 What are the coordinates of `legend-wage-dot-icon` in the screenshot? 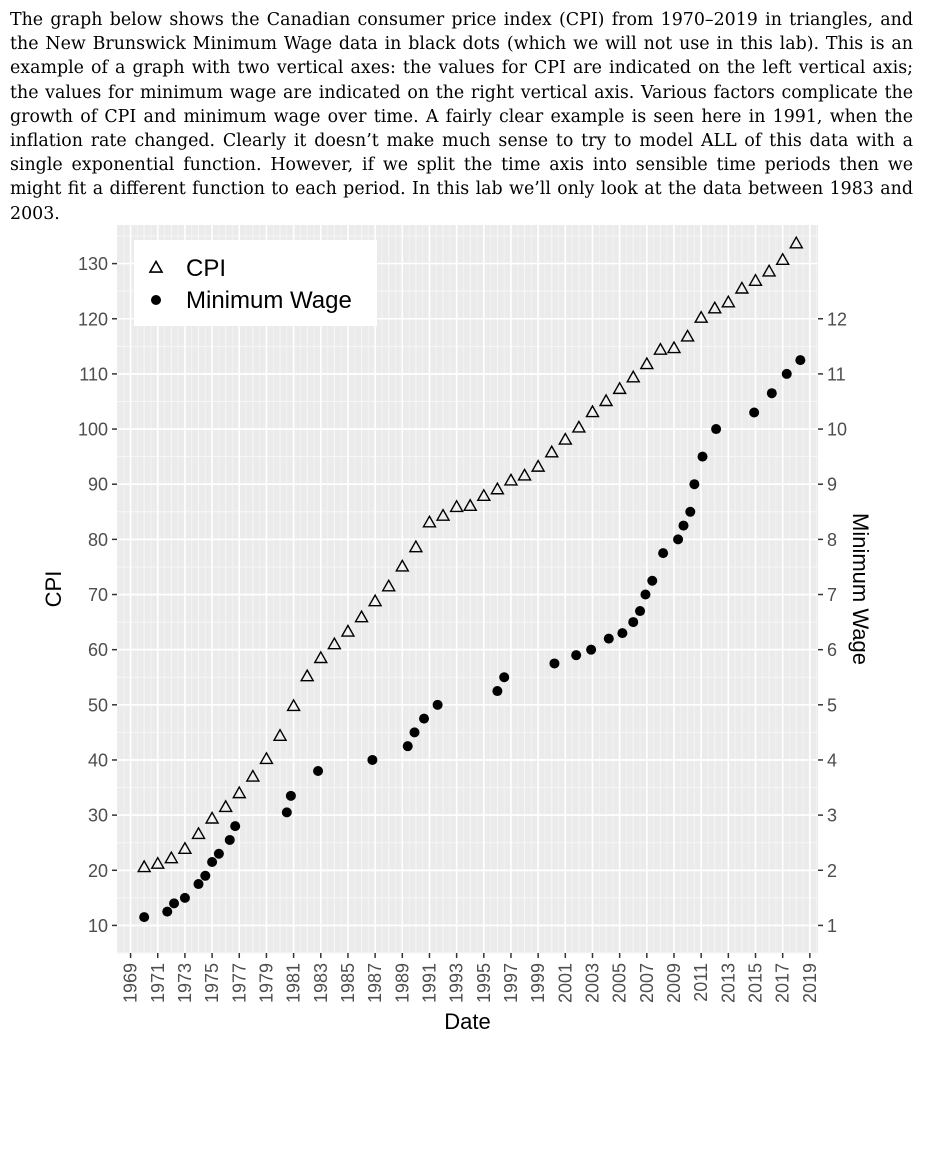 It's located at (156, 300).